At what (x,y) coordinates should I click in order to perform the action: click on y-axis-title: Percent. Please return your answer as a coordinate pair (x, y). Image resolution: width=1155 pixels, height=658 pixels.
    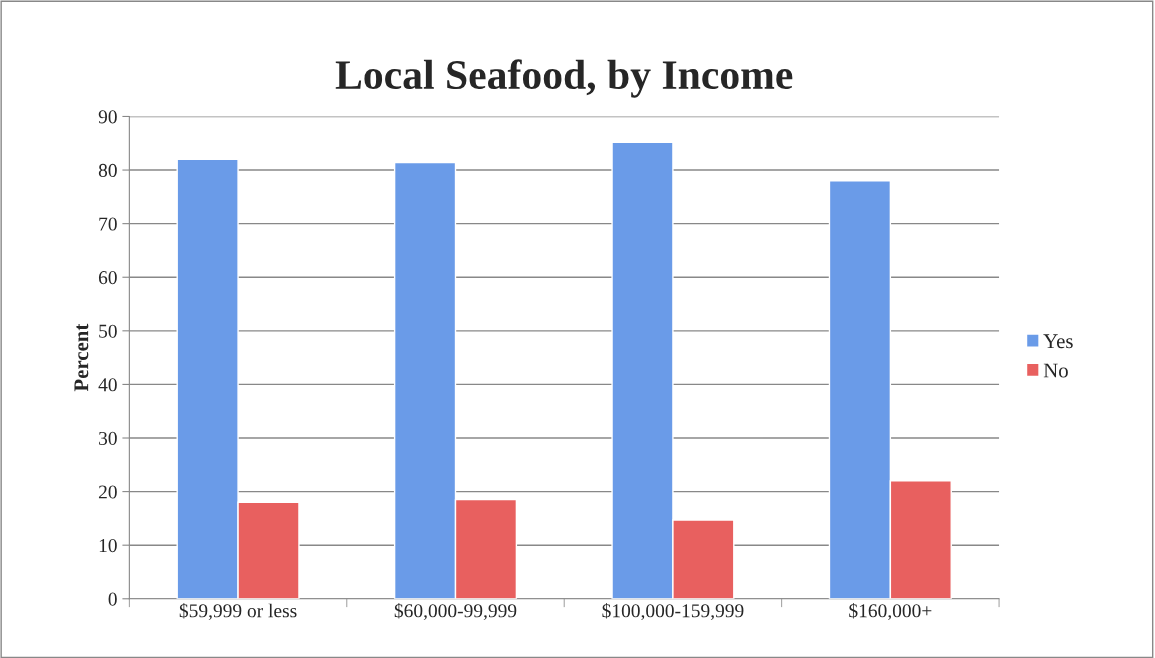
    Looking at the image, I should click on (81, 357).